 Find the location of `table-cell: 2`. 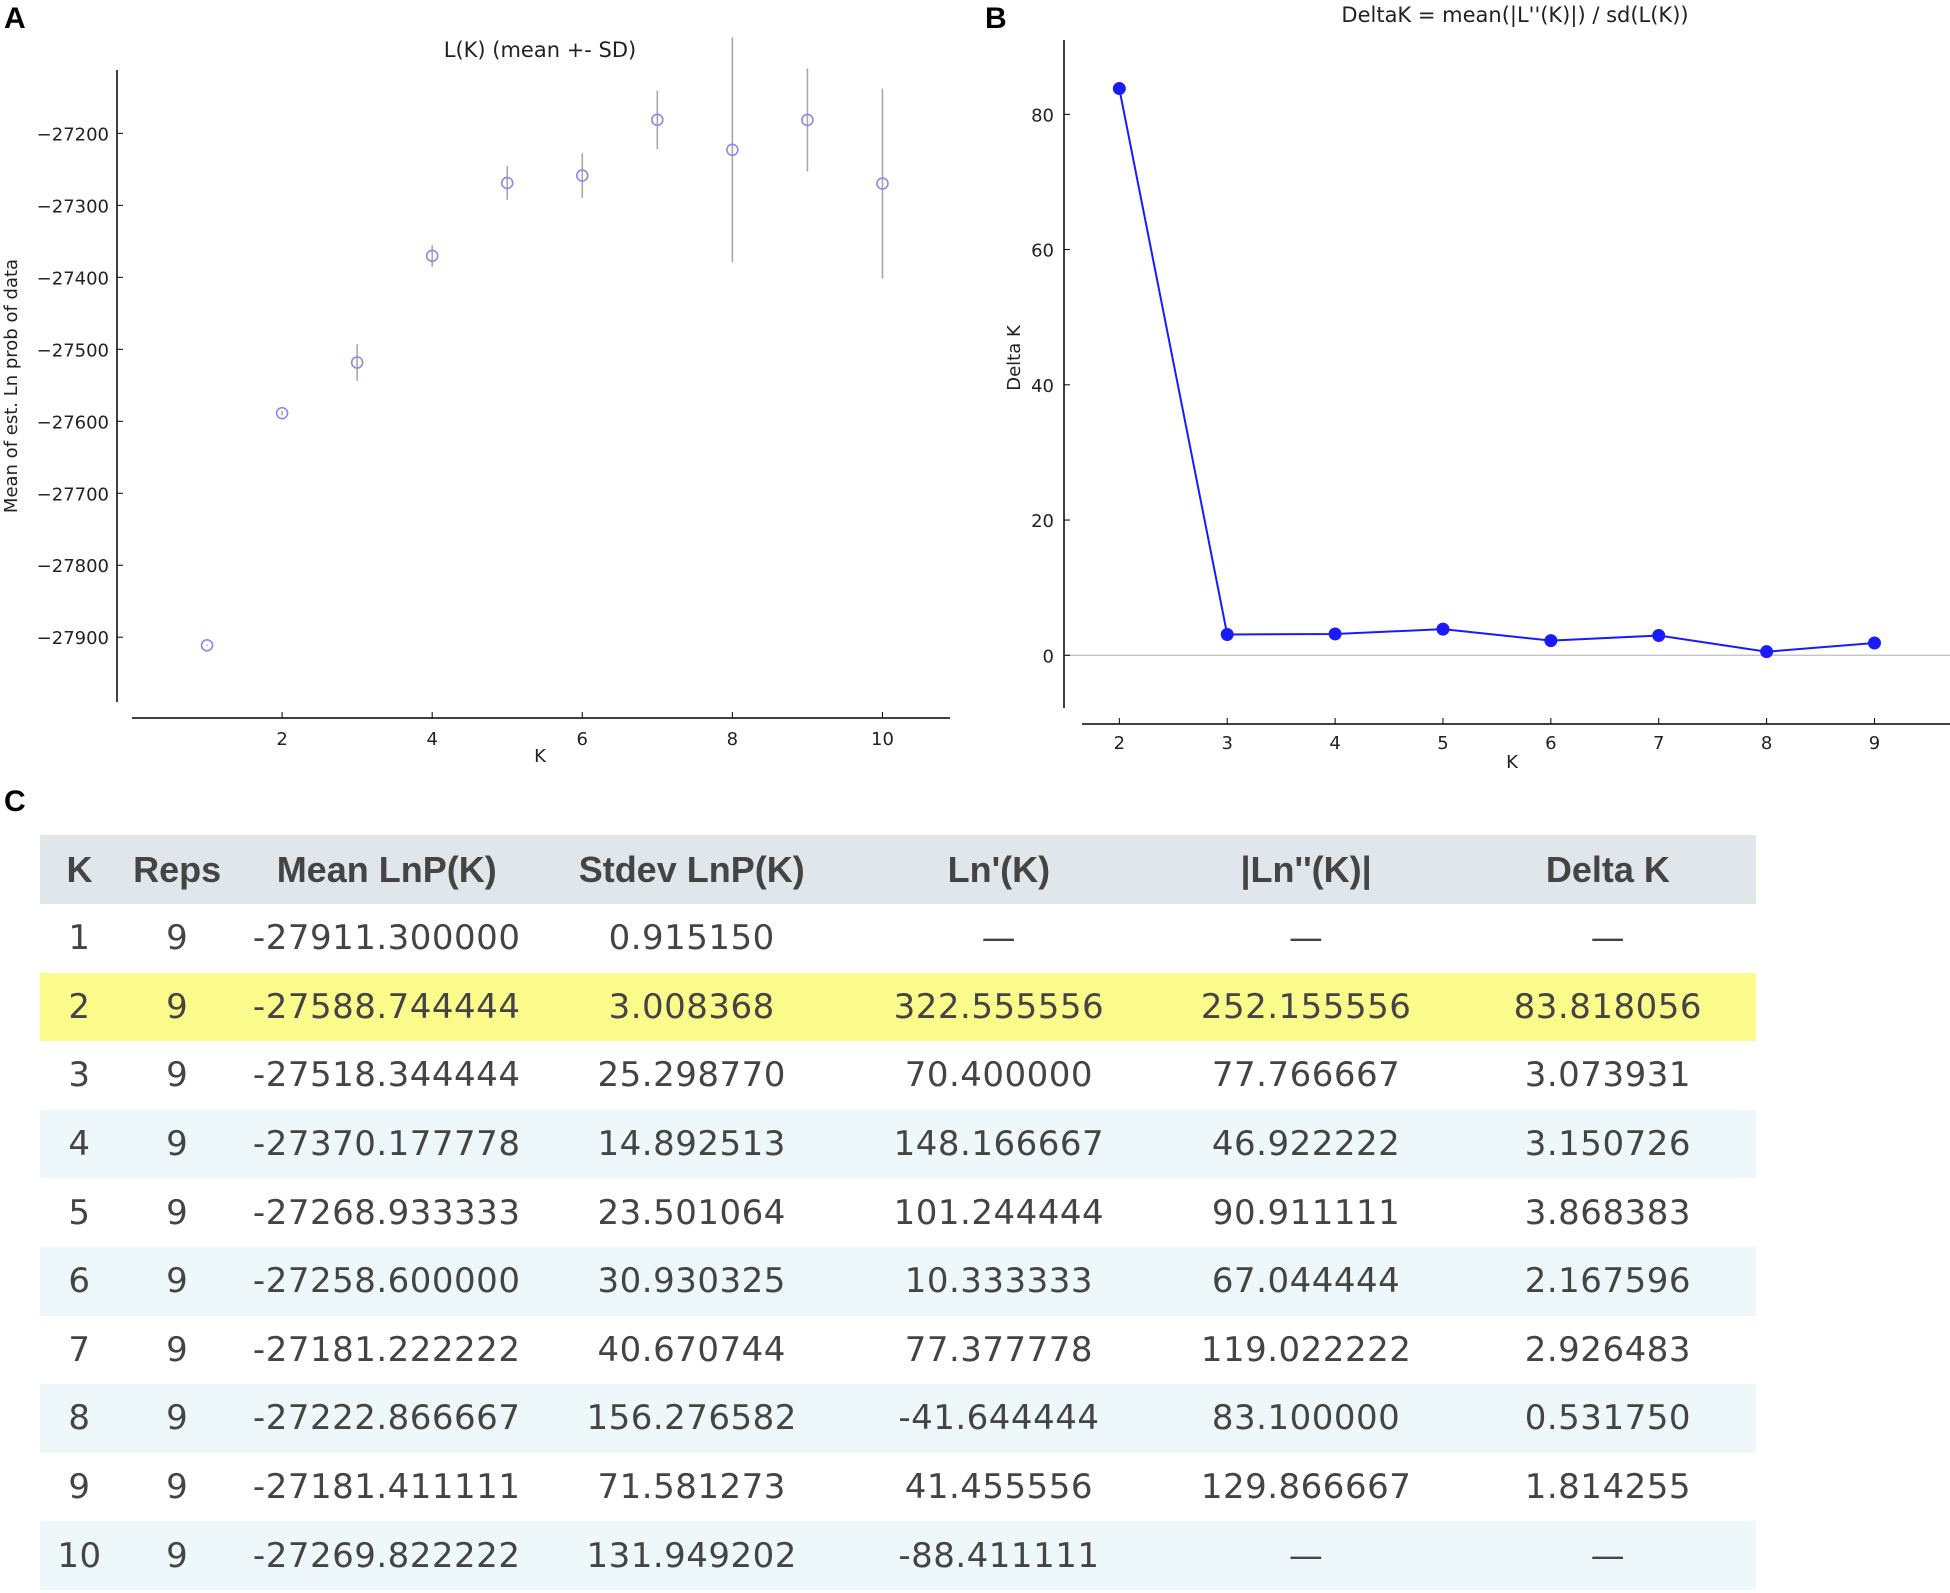

table-cell: 2 is located at coordinates (79, 1007).